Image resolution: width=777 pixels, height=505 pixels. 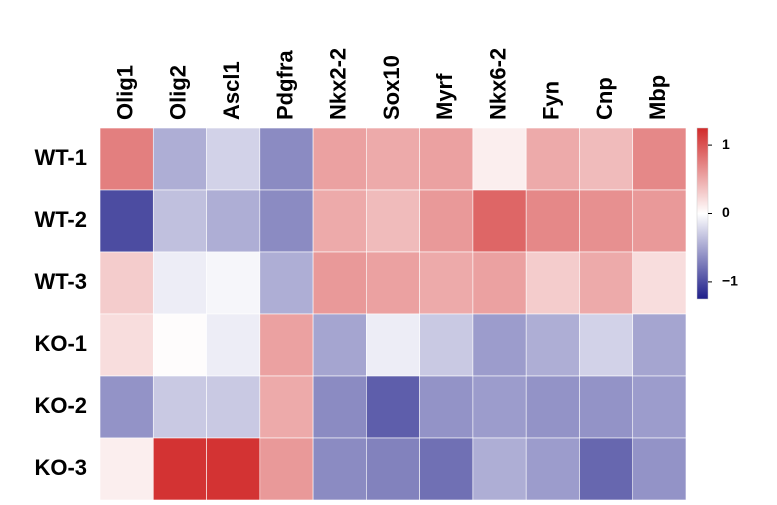 What do you see at coordinates (60, 312) in the screenshot?
I see `row-labels: WT-1 WT-2 WT-3 KO-1 KO-2 KO-3` at bounding box center [60, 312].